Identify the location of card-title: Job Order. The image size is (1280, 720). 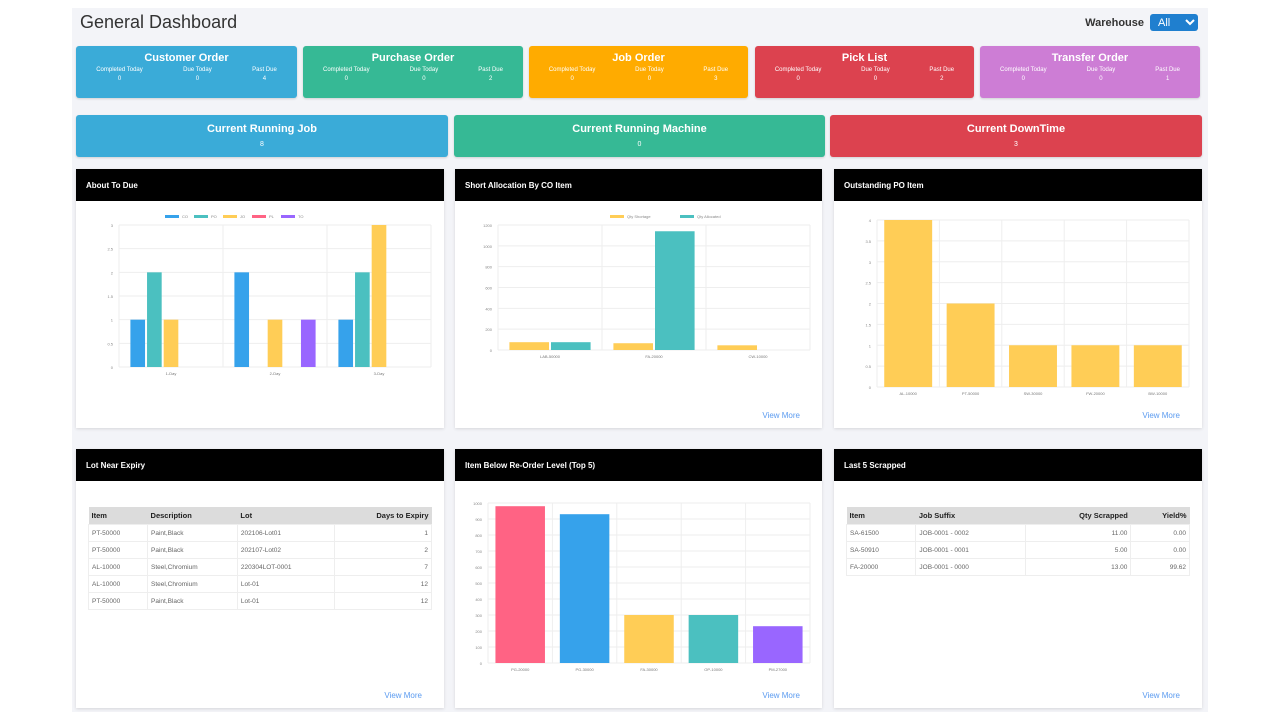
(638, 58).